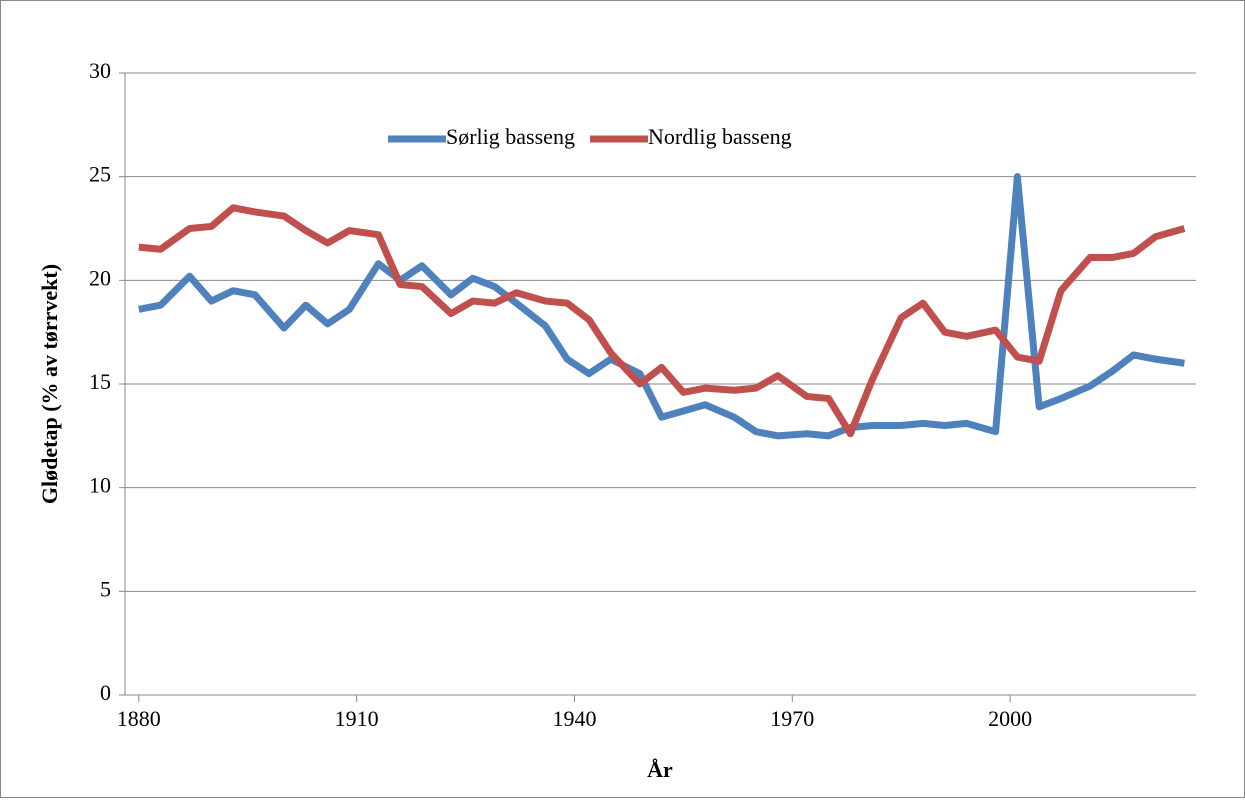 This screenshot has width=1245, height=803. Describe the element at coordinates (100, 485) in the screenshot. I see `y-tick-label: 10` at that location.